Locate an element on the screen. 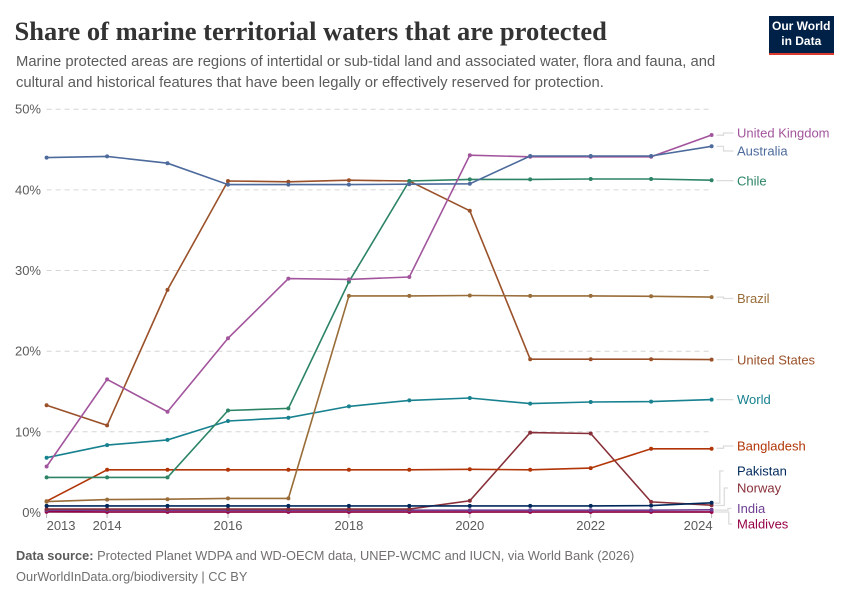 The width and height of the screenshot is (850, 600). svg-text: 50% is located at coordinates (28, 109).